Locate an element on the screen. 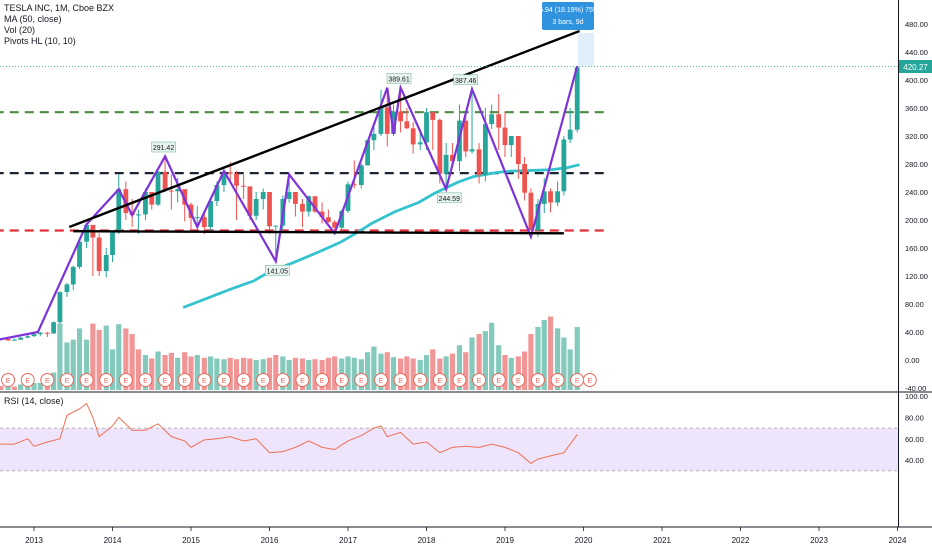  lower-trendline is located at coordinates (318, 232).